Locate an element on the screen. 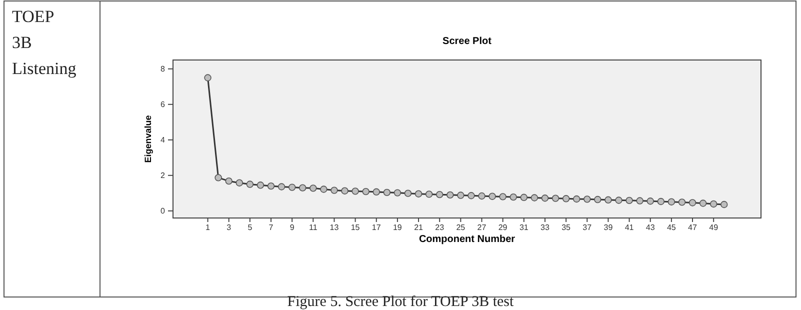  x-axis-title: Component Number is located at coordinates (467, 239).